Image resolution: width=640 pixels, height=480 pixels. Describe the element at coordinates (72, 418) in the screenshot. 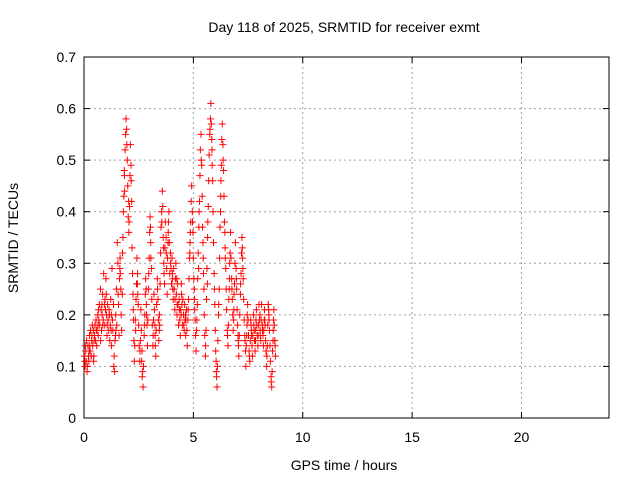

I see `y-tick-label: 0` at that location.